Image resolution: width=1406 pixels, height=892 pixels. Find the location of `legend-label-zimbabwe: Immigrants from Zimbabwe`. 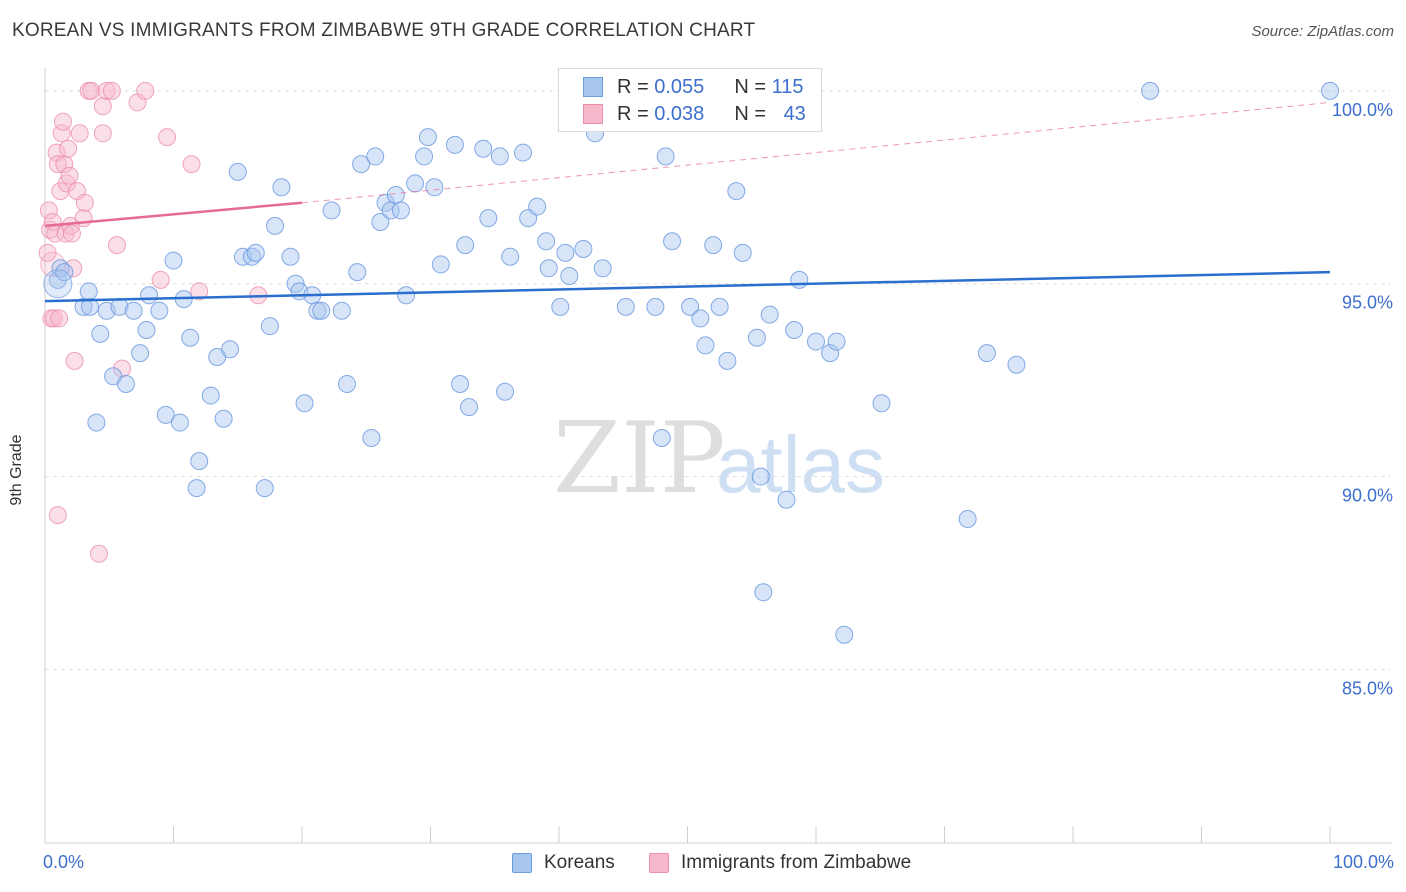

legend-label-zimbabwe: Immigrants from Zimbabwe is located at coordinates (796, 862).